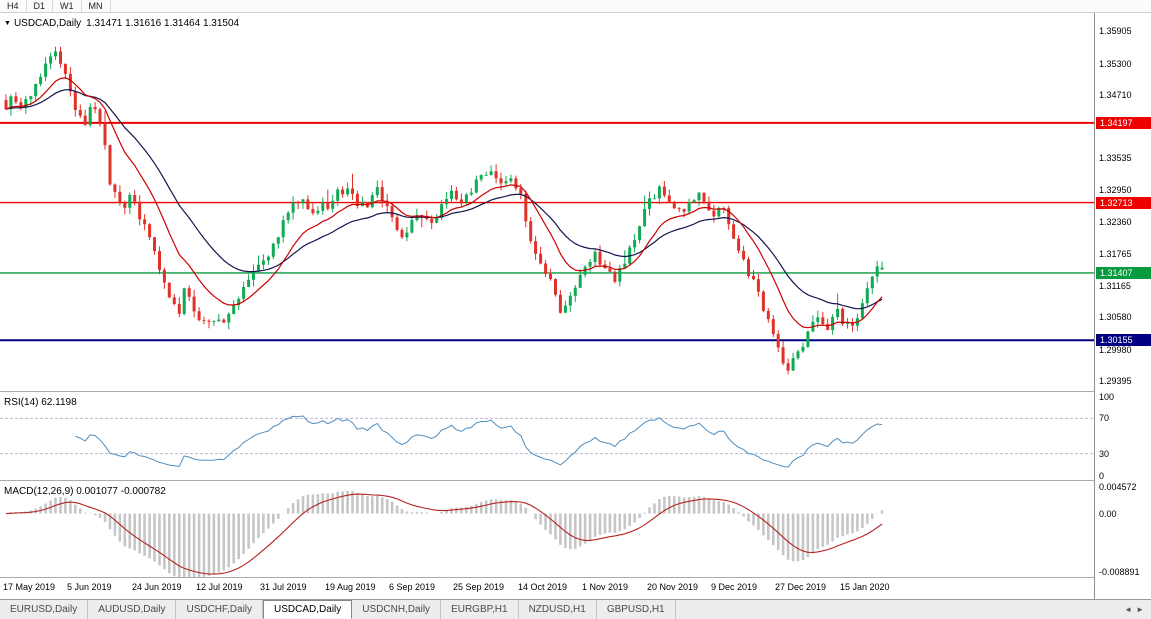 This screenshot has width=1151, height=619. I want to click on macd-chart-canvas, so click(444, 533).